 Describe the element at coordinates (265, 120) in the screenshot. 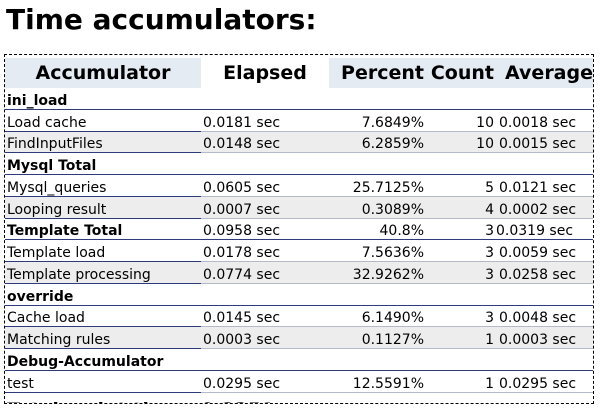

I see `elapsed-value: 0.0181 sec` at that location.